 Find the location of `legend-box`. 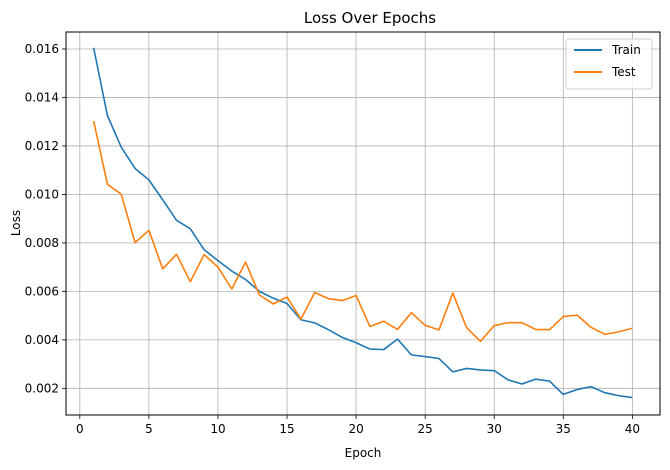

legend-box is located at coordinates (609, 64).